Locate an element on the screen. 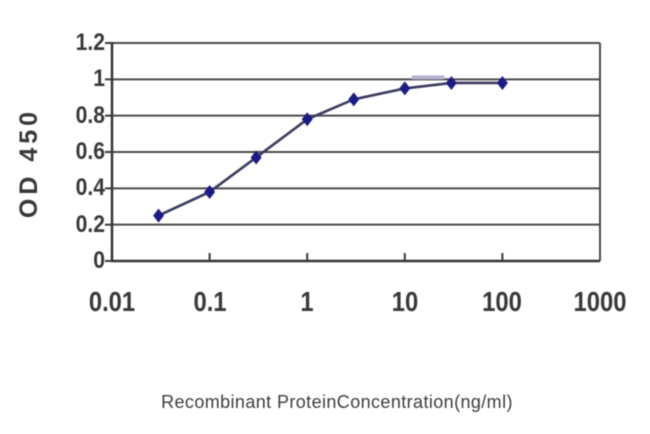  x-tick-label: 10 is located at coordinates (405, 301).